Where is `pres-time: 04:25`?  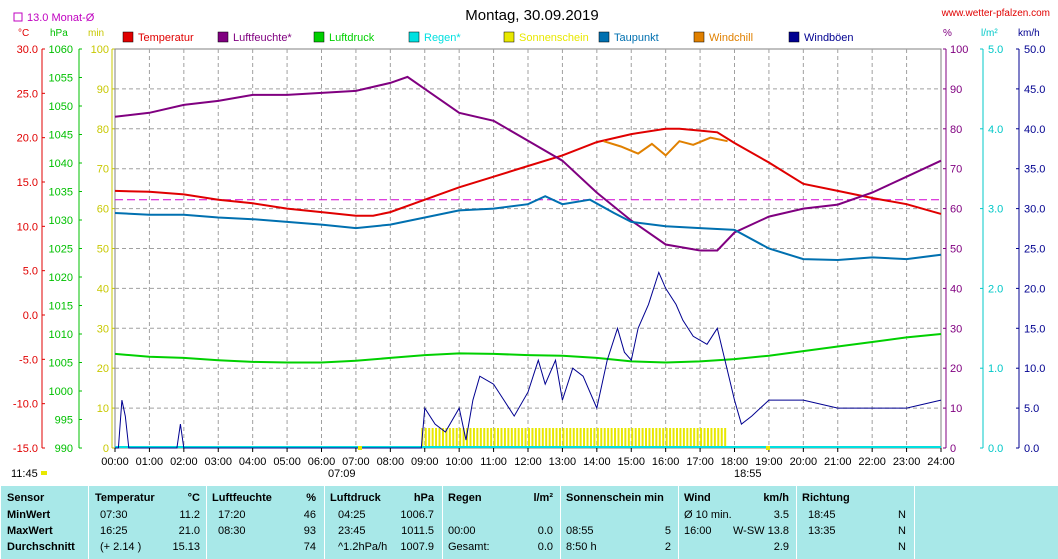
pres-time: 04:25 is located at coordinates (352, 515).